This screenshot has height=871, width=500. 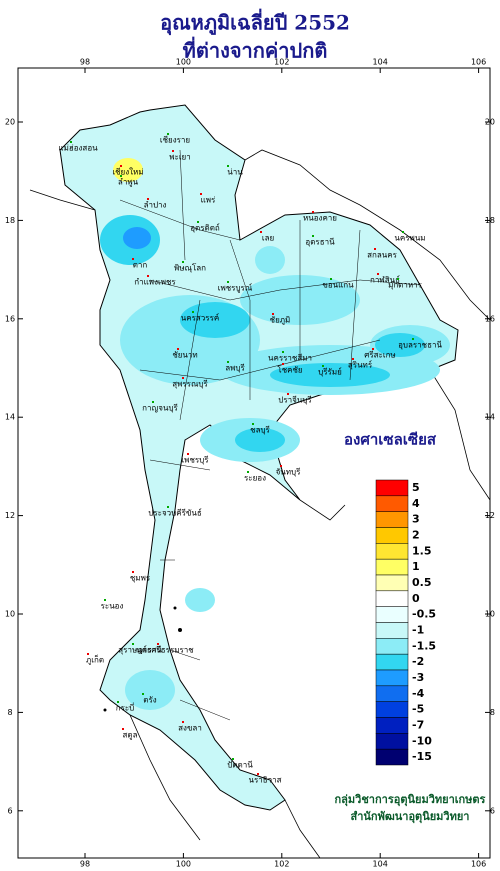 What do you see at coordinates (255, 49) in the screenshot?
I see `subtitle: ที่ต่างจากค่าปกติ` at bounding box center [255, 49].